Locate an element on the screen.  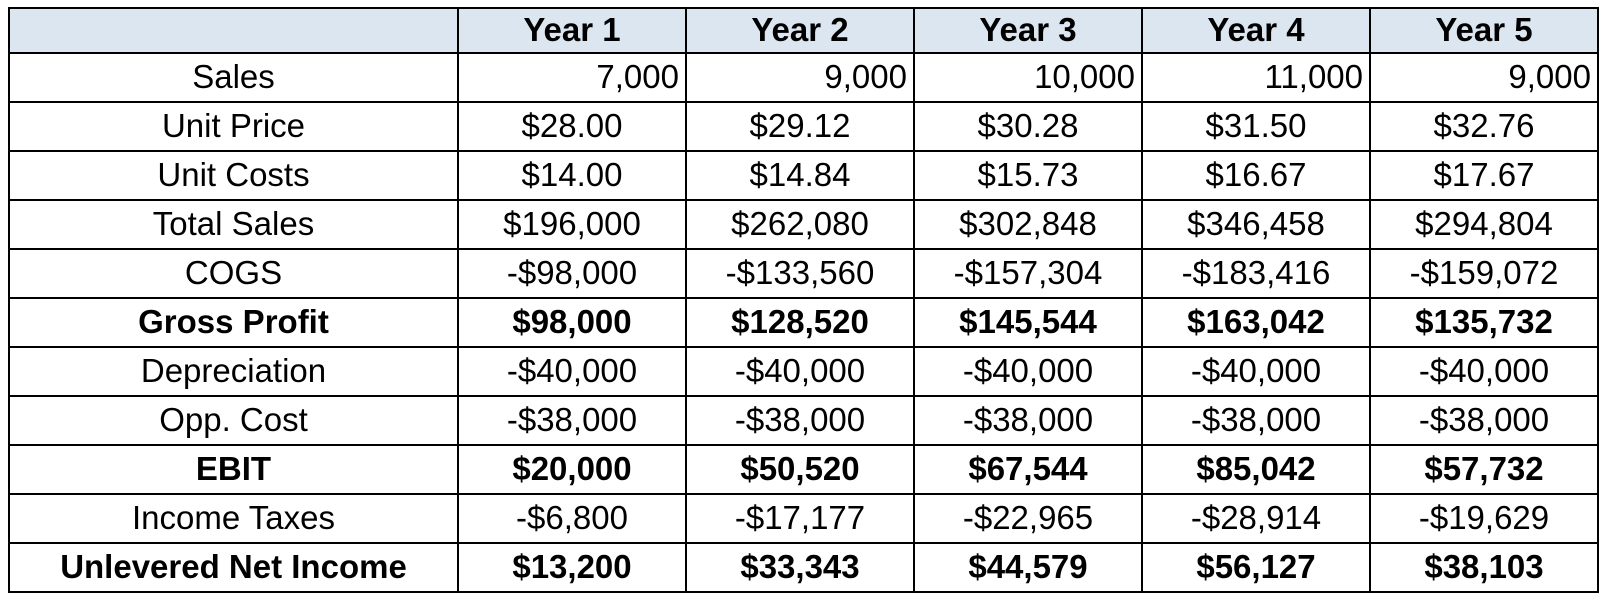
cell-value: $38,103 is located at coordinates (1484, 567).